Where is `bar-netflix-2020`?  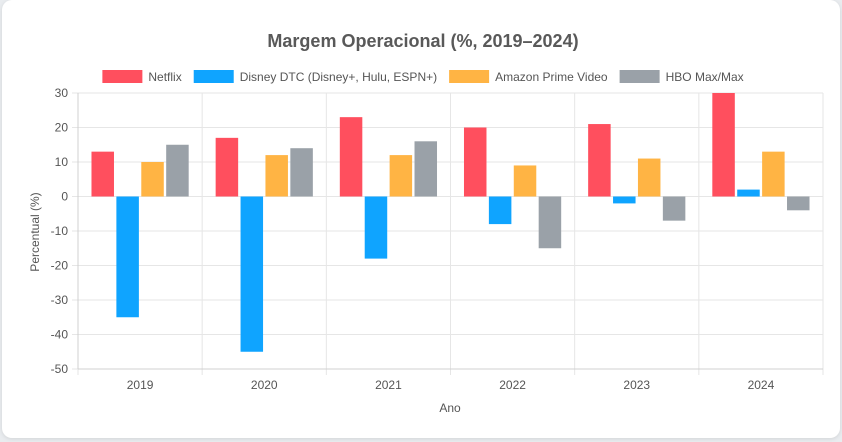 bar-netflix-2020 is located at coordinates (227, 167).